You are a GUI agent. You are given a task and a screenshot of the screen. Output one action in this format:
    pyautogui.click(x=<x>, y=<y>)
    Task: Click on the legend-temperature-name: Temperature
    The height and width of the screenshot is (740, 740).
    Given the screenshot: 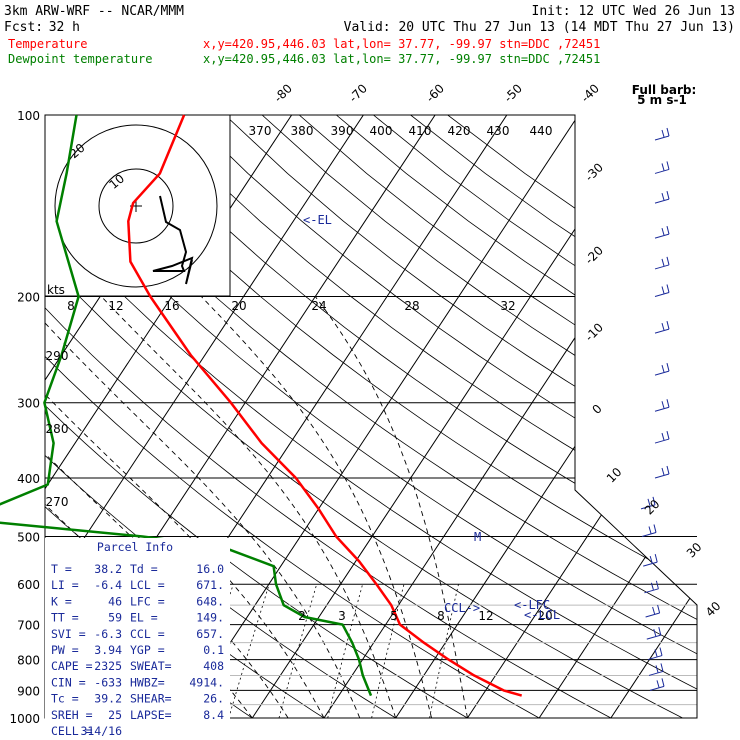 What is the action you would take?
    pyautogui.click(x=47, y=44)
    